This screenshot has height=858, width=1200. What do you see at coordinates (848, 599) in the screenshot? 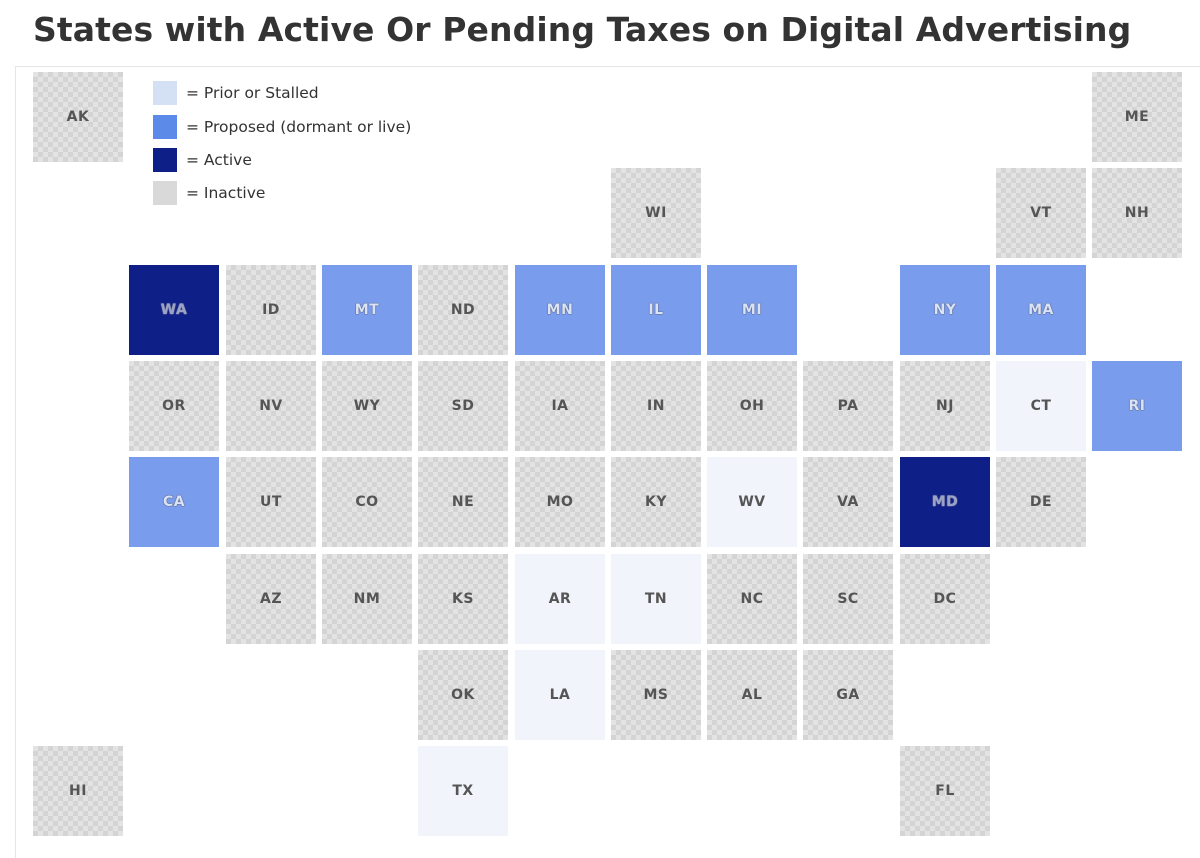
I see `state-tile-sc: SC` at bounding box center [848, 599].